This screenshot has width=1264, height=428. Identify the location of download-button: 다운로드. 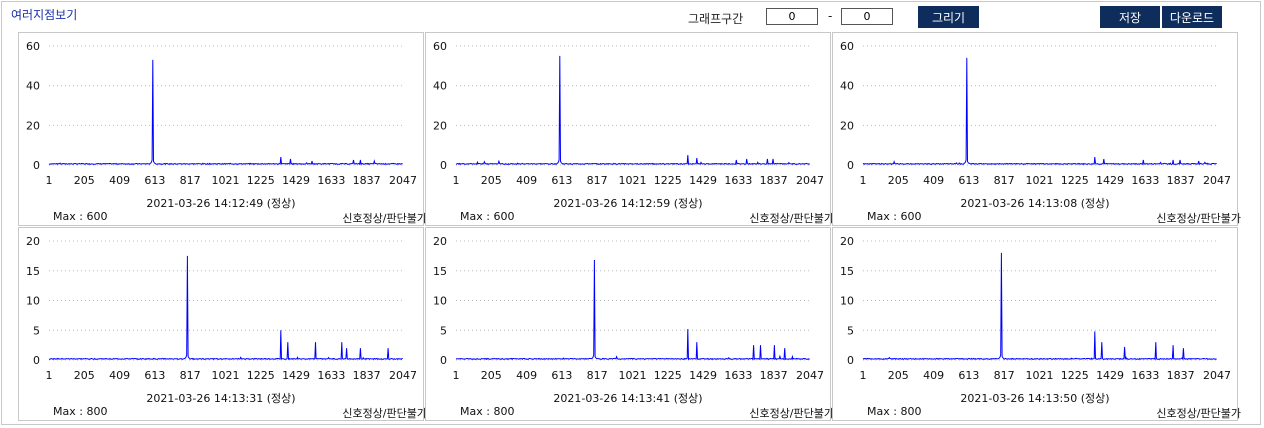
(1192, 17).